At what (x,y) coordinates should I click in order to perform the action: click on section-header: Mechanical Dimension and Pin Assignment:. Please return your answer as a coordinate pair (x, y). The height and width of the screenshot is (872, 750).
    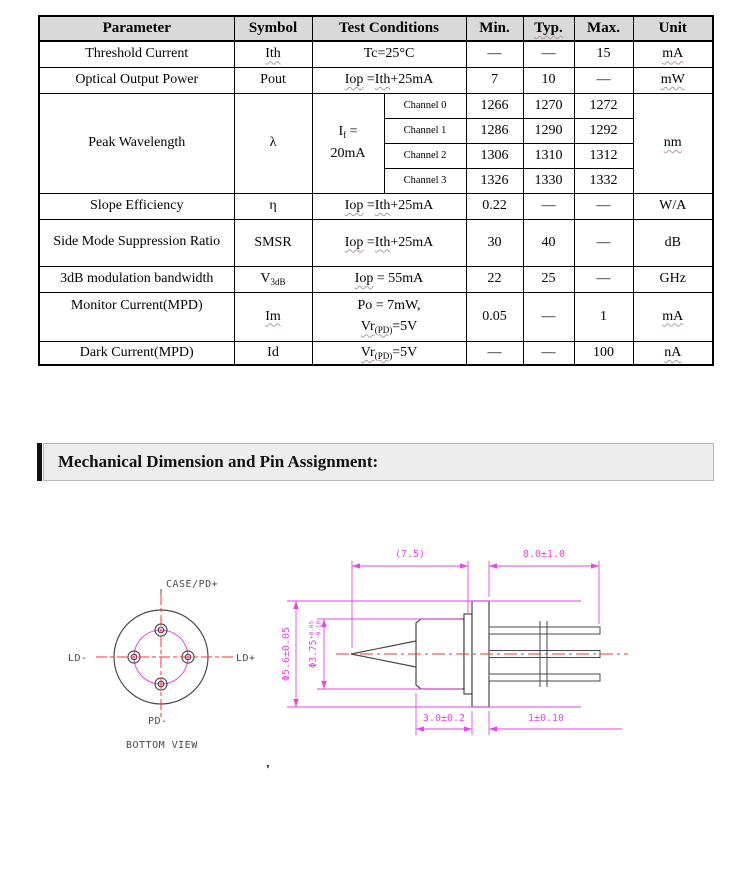
    Looking at the image, I should click on (378, 462).